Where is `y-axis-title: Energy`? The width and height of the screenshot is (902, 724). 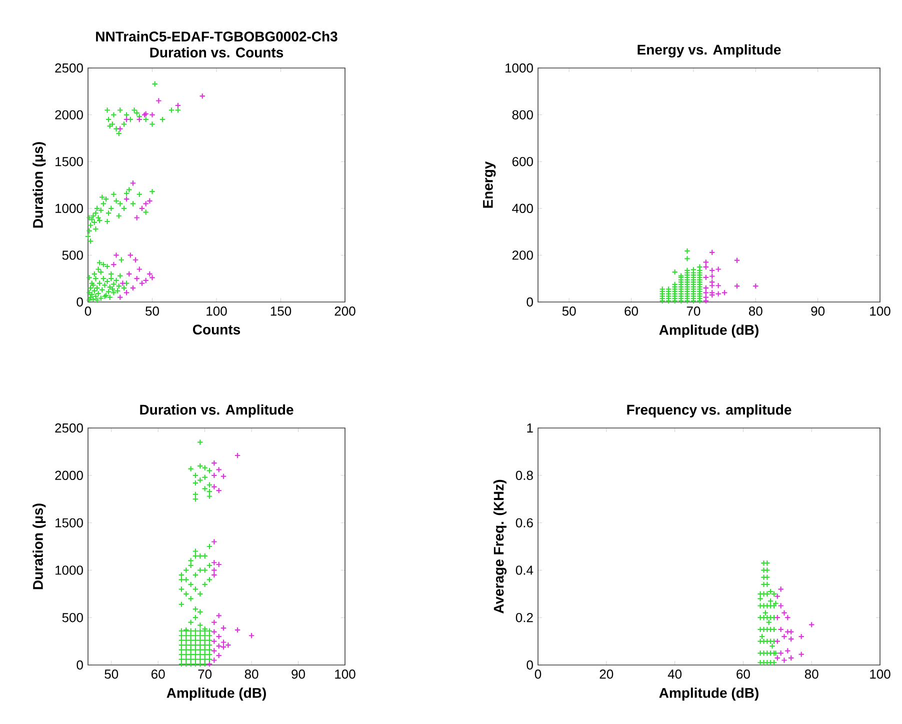 y-axis-title: Energy is located at coordinates (489, 184).